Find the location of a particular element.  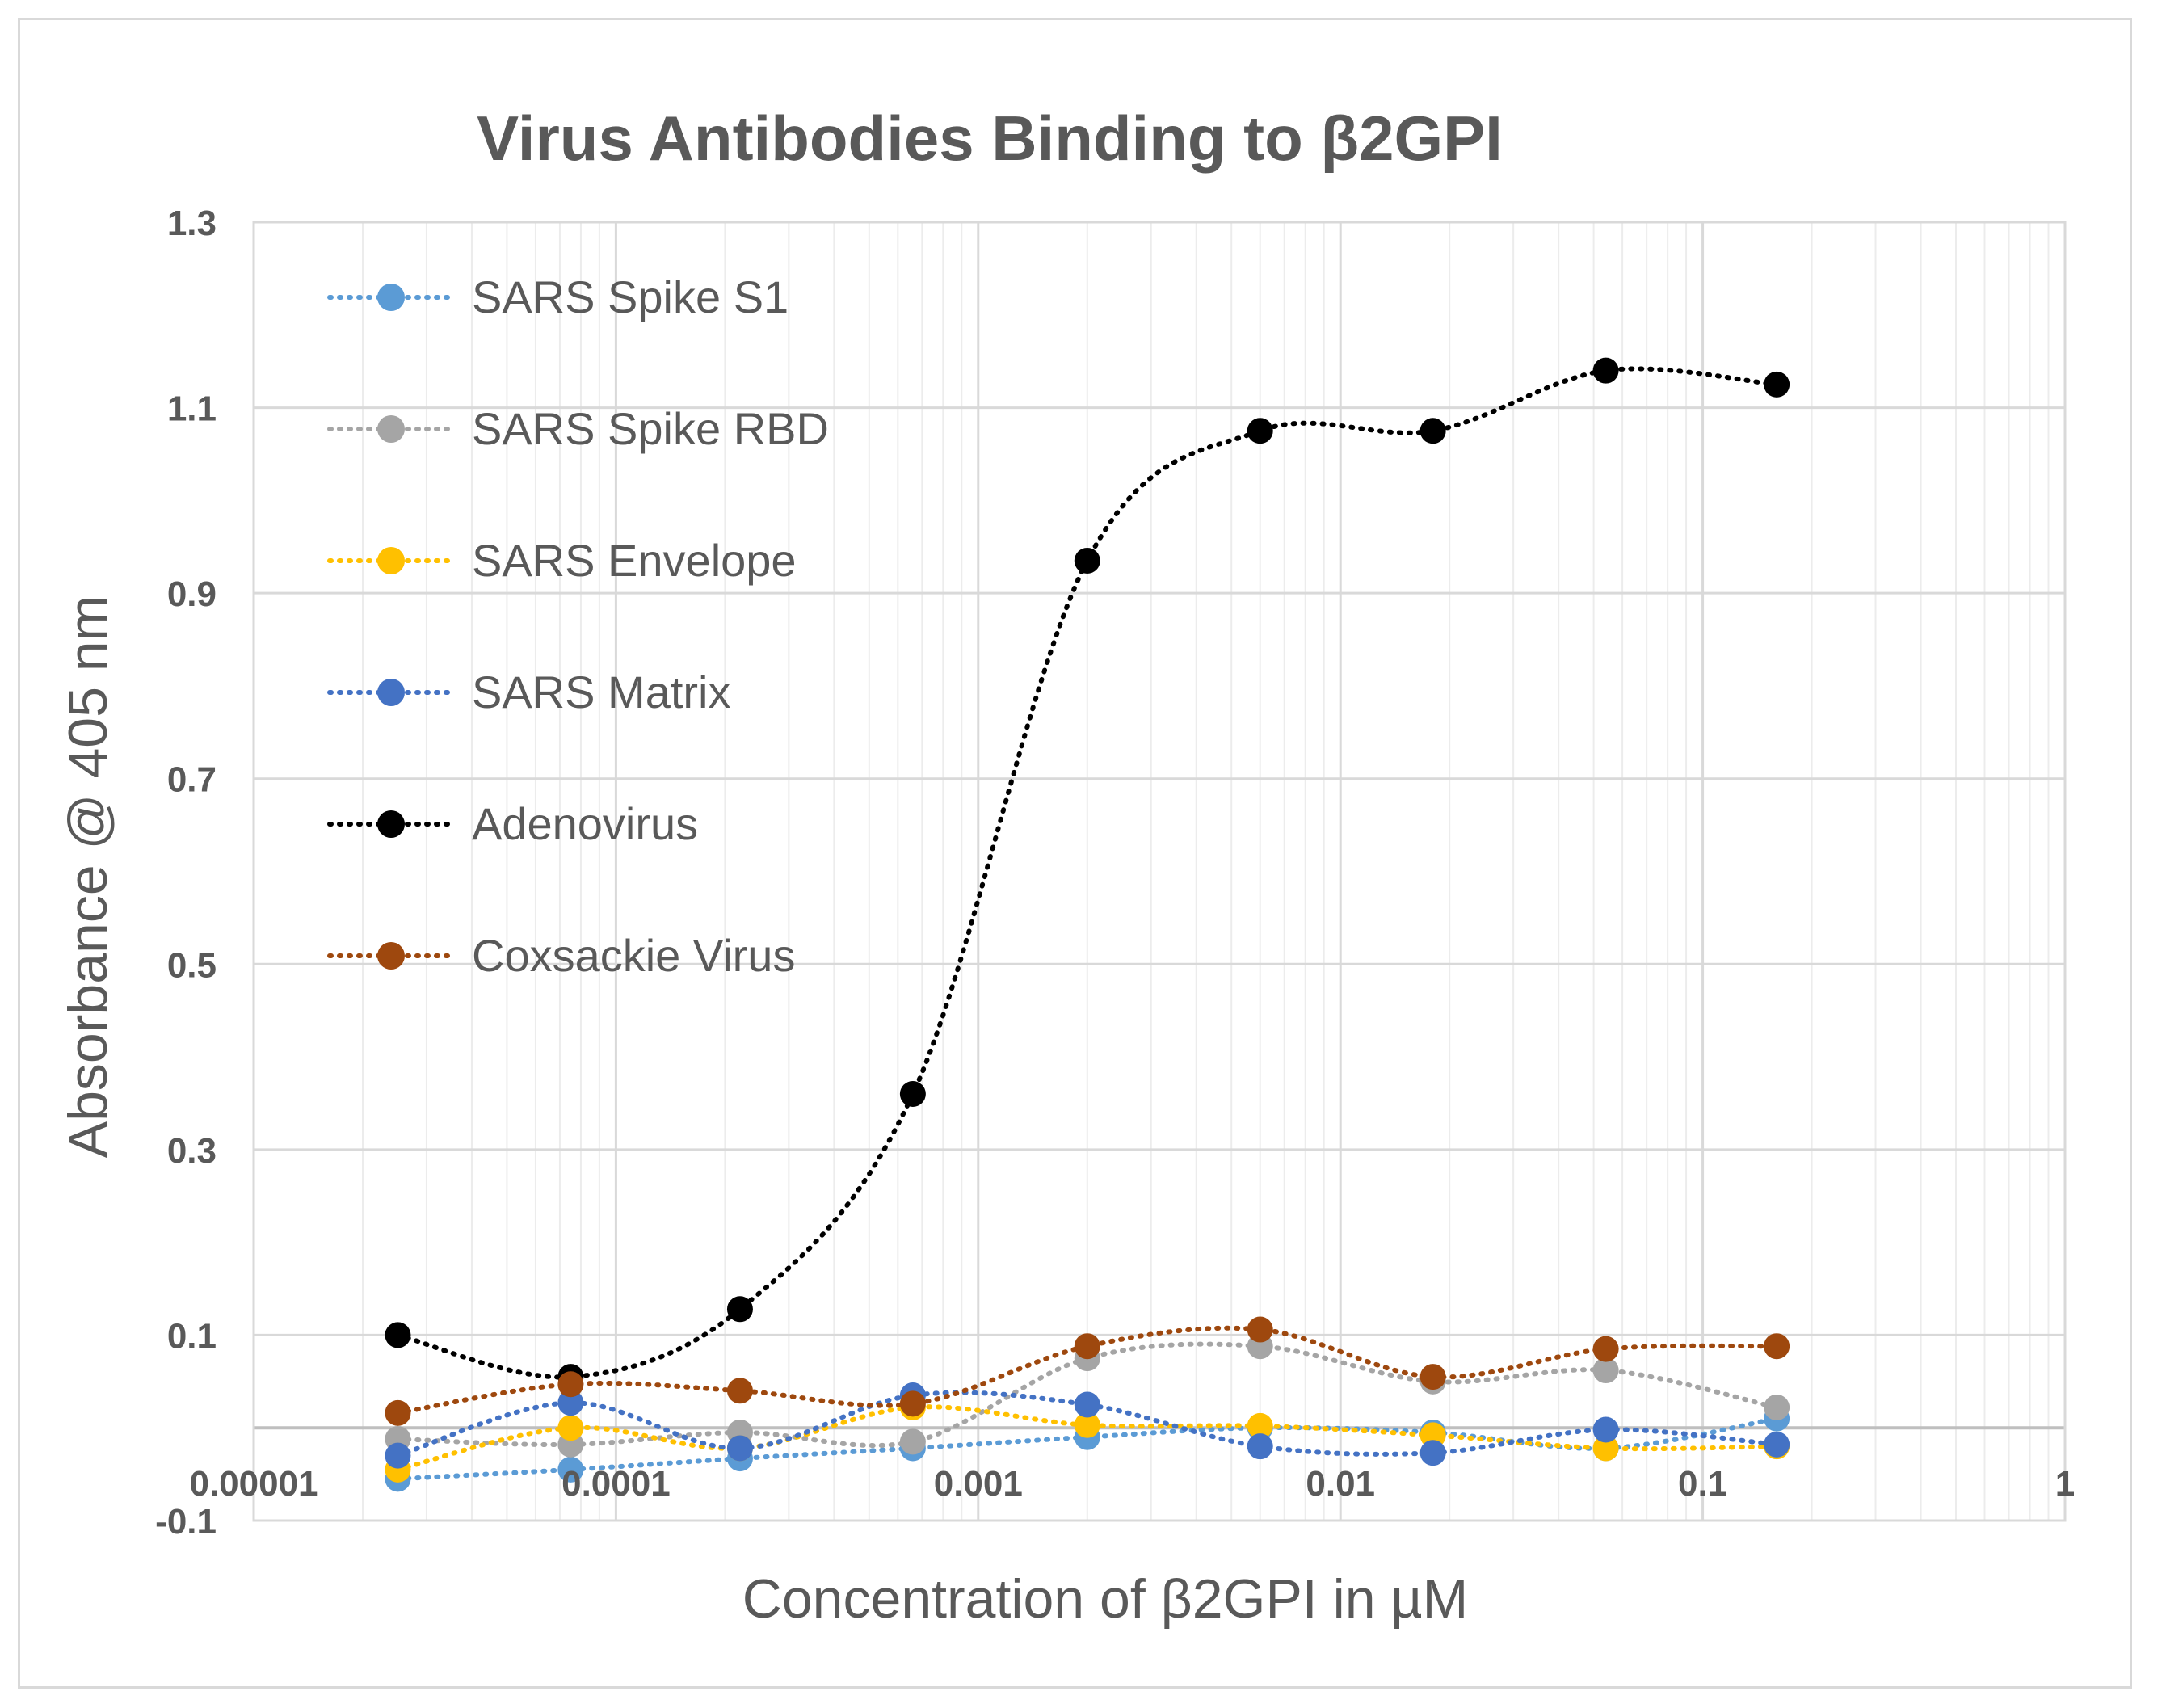

x-tick-label: 0.00001 is located at coordinates (253, 1484).